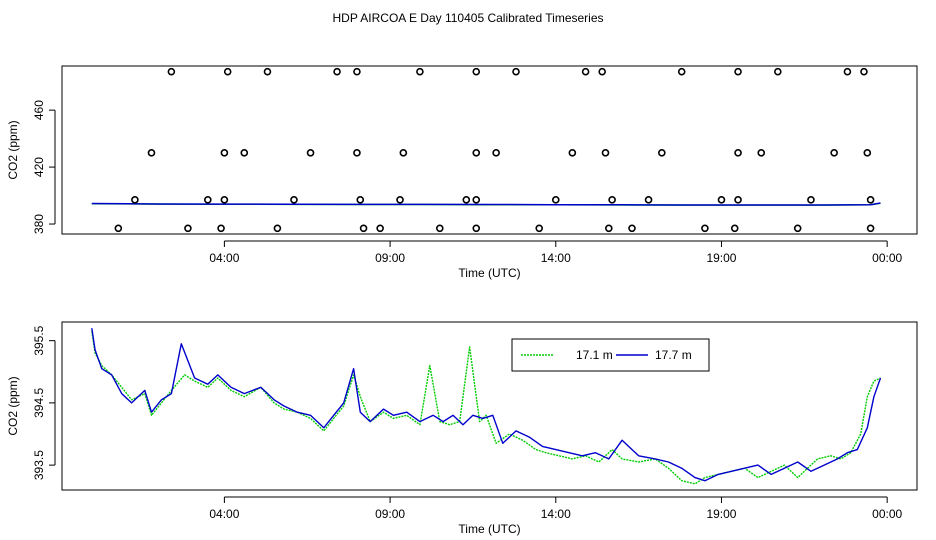 The height and width of the screenshot is (540, 936). Describe the element at coordinates (39, 340) in the screenshot. I see `y-tick-label: 395.5` at that location.